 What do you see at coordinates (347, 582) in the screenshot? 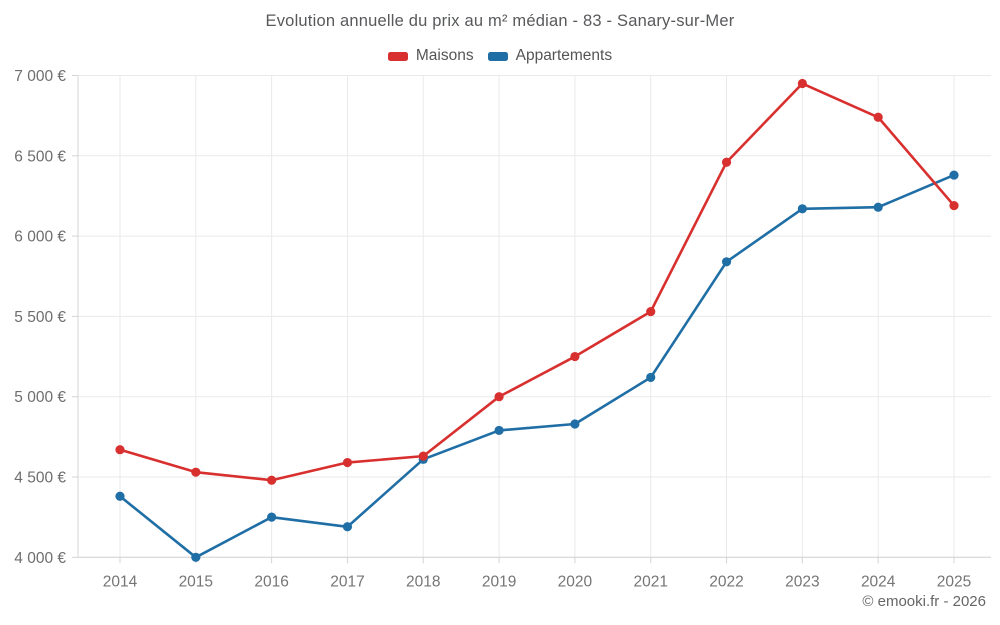
I see `x-tick-label: 2017` at bounding box center [347, 582].